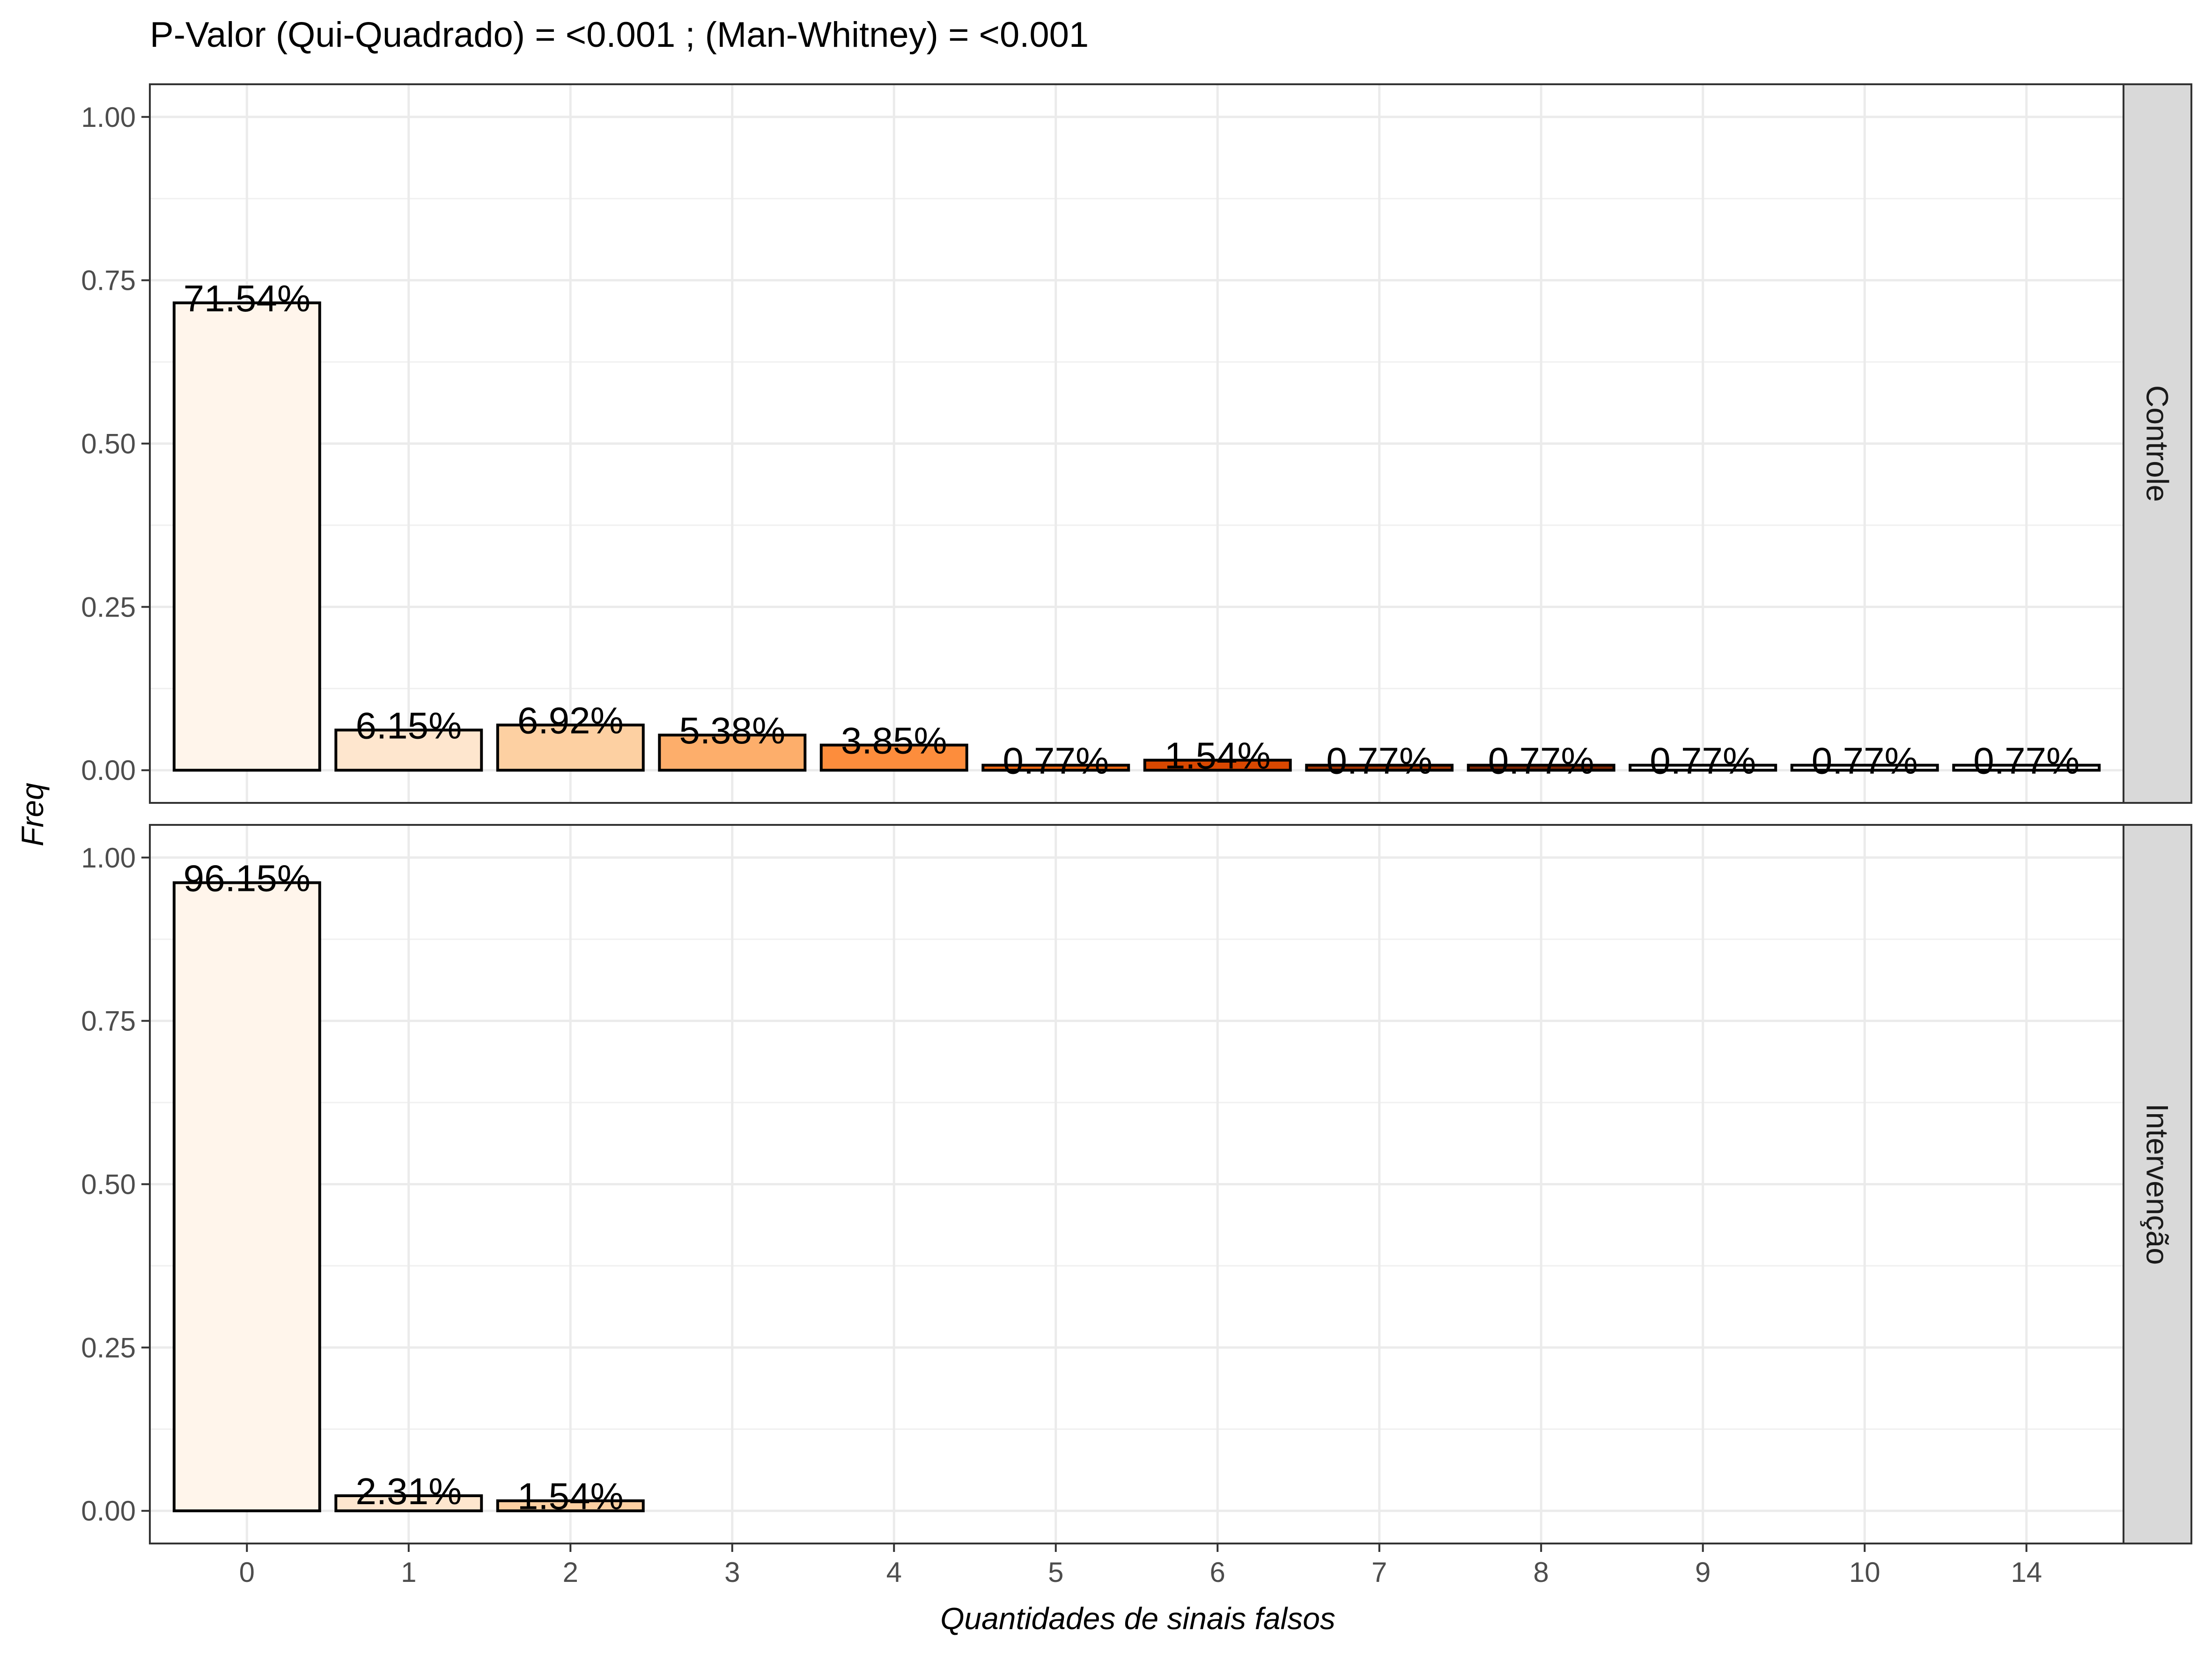 This screenshot has width=2212, height=1661. I want to click on data-label: 71.54%, so click(247, 299).